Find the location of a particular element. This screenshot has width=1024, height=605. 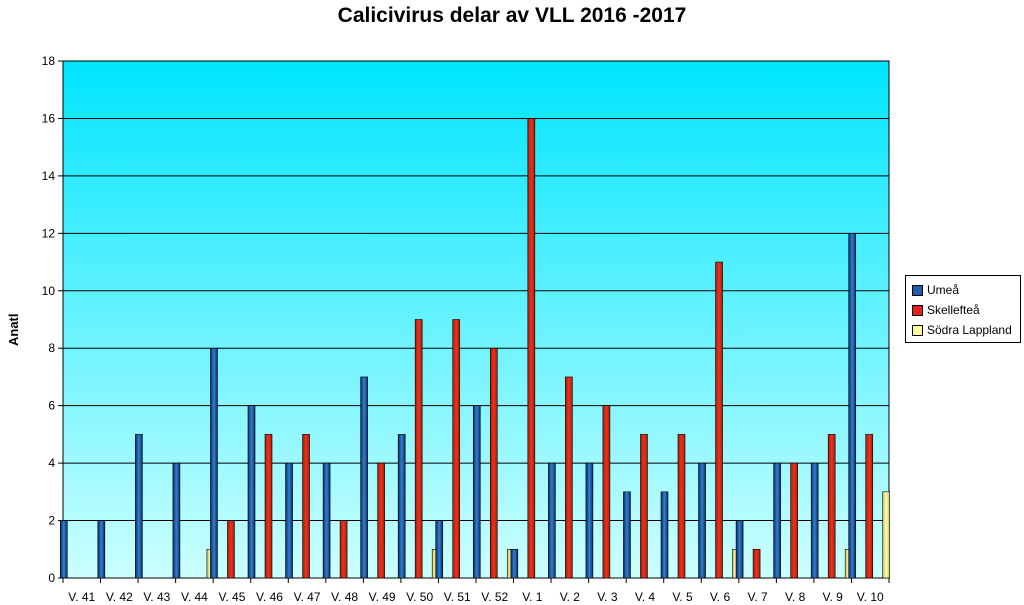

bar-ume--v52 is located at coordinates (476, 492).